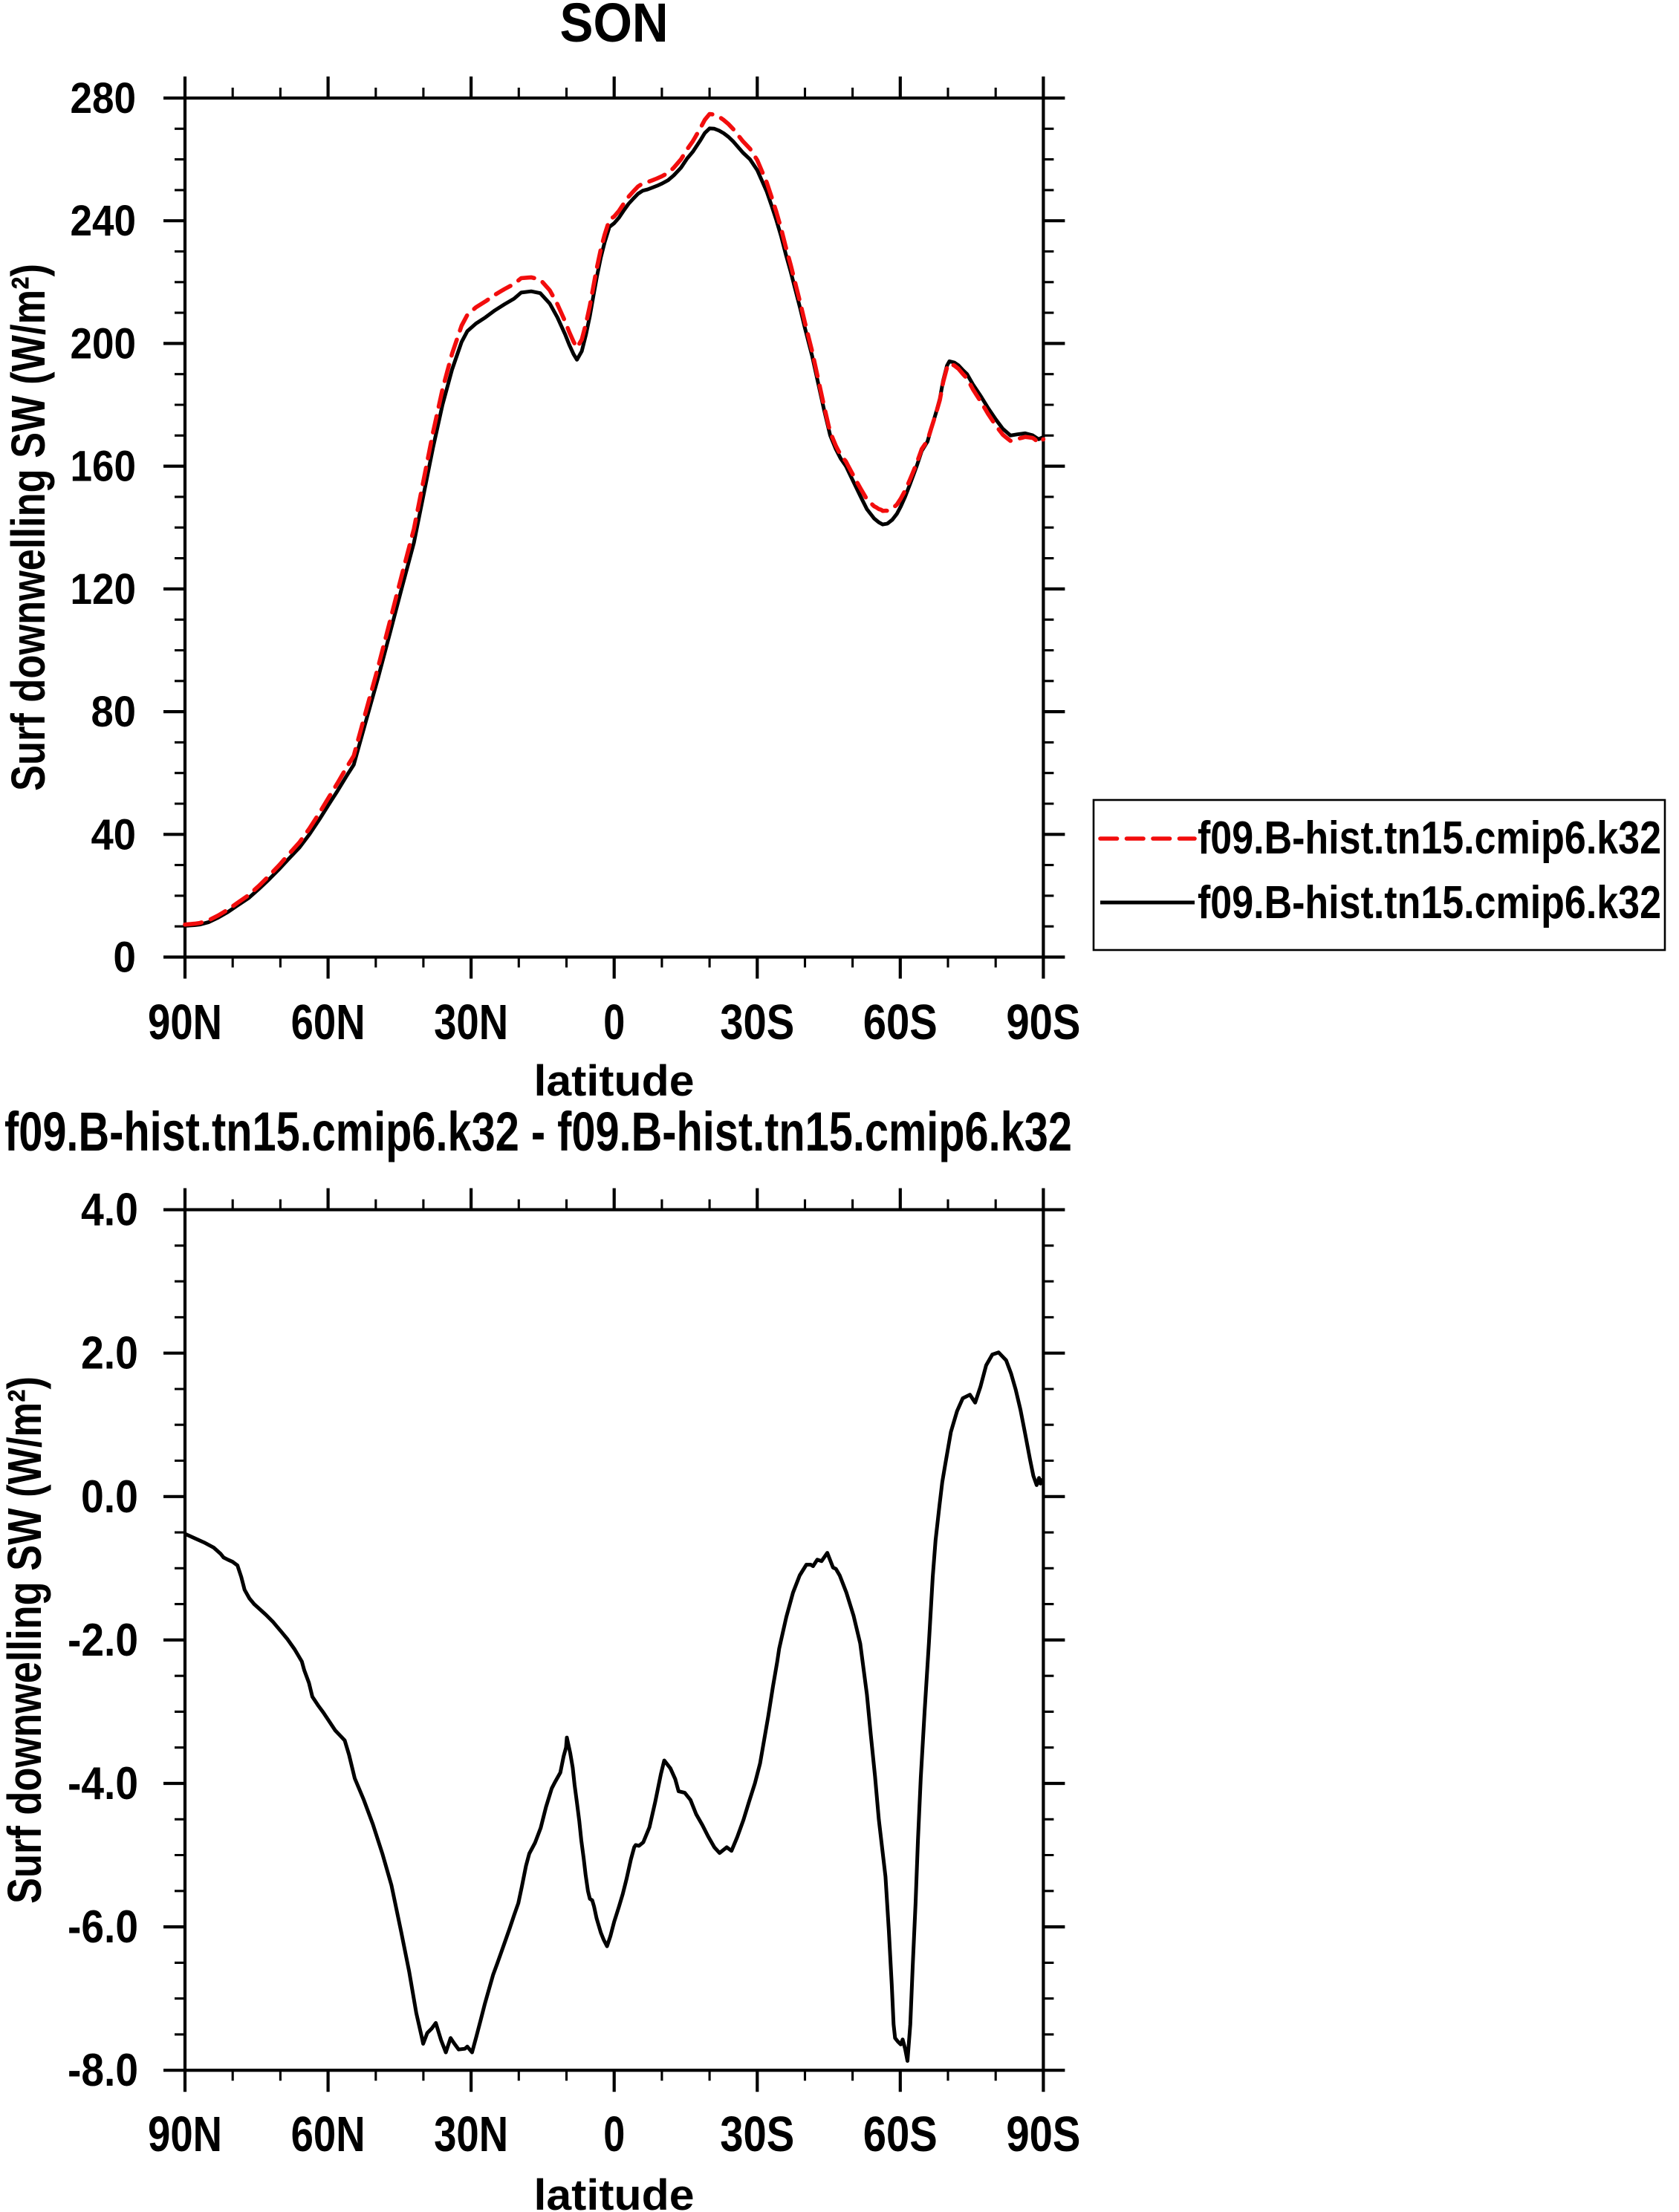 This screenshot has height=2212, width=1679. What do you see at coordinates (109, 1353) in the screenshot?
I see `svg-text: 2.0` at bounding box center [109, 1353].